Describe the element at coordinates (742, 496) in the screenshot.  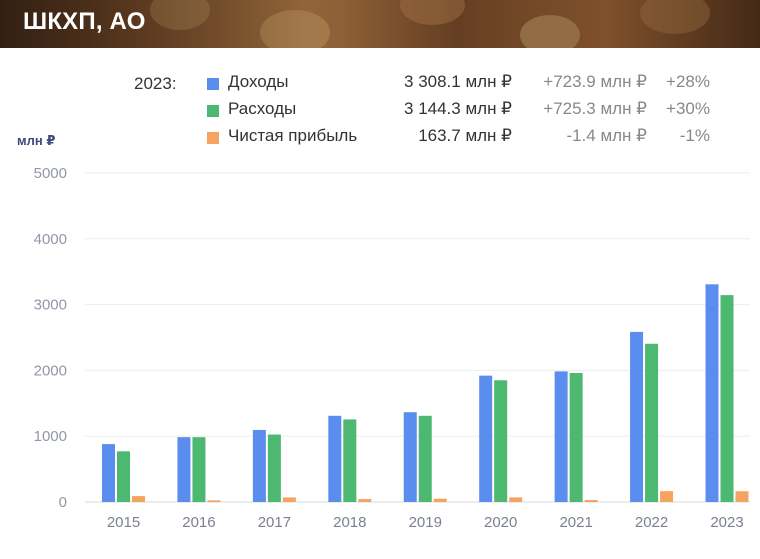
I see `bar-net-profit-2023` at that location.